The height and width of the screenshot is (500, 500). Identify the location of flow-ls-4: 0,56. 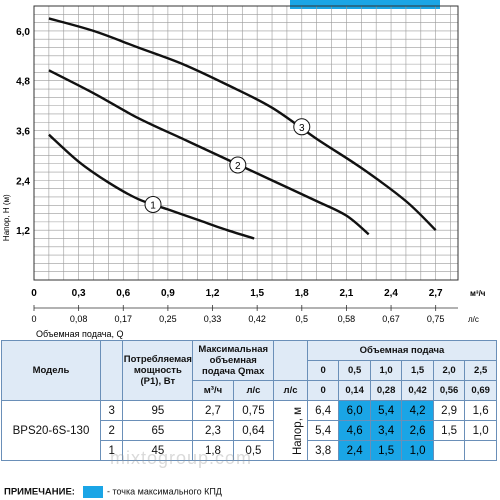
(449, 390).